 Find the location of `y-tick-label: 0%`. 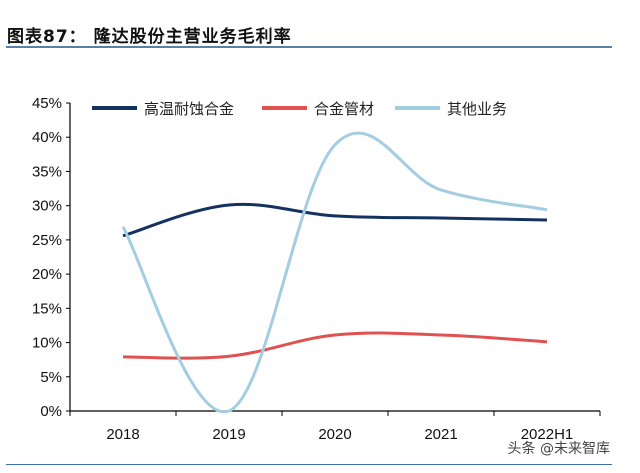

y-tick-label: 0% is located at coordinates (51, 411).